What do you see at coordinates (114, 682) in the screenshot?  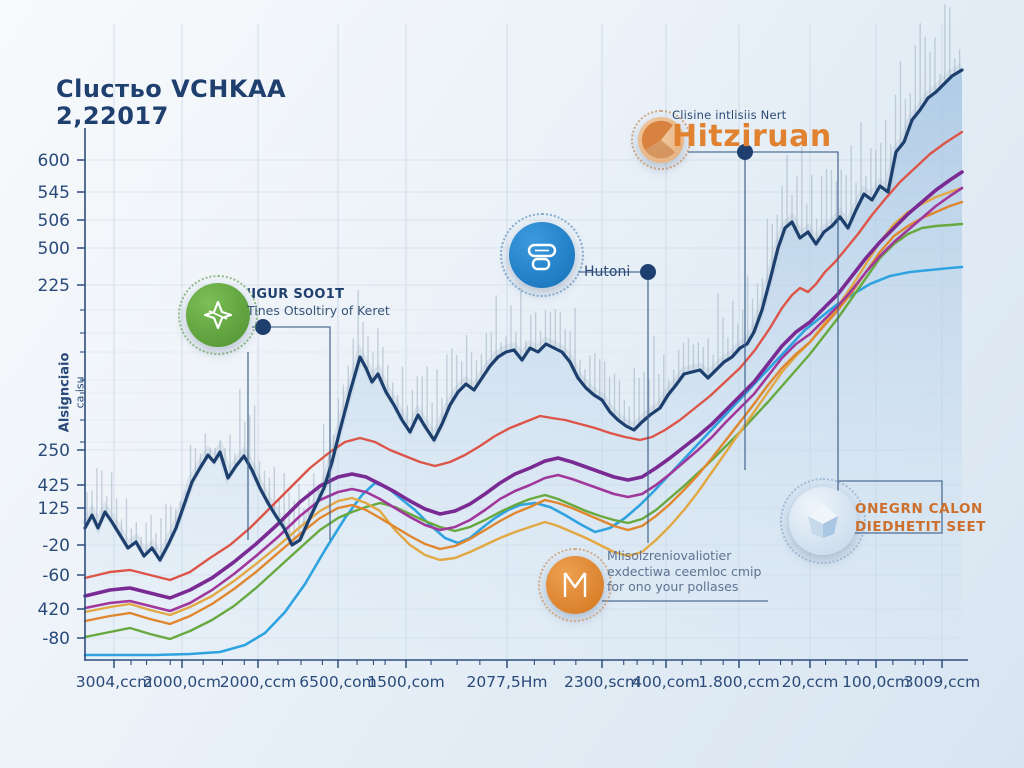 I see `x-tick-label: 3004,ccm` at bounding box center [114, 682].